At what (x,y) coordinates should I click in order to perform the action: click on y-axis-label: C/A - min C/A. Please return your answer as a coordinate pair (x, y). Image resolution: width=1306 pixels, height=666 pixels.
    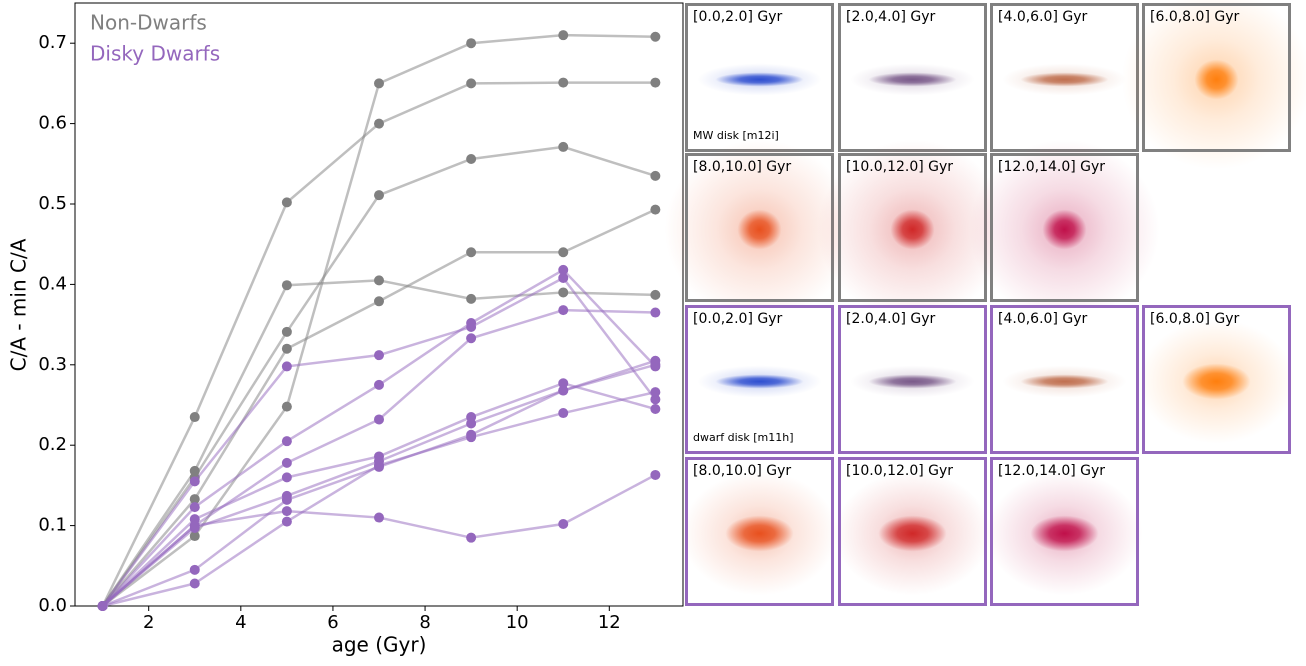
    Looking at the image, I should click on (19, 304).